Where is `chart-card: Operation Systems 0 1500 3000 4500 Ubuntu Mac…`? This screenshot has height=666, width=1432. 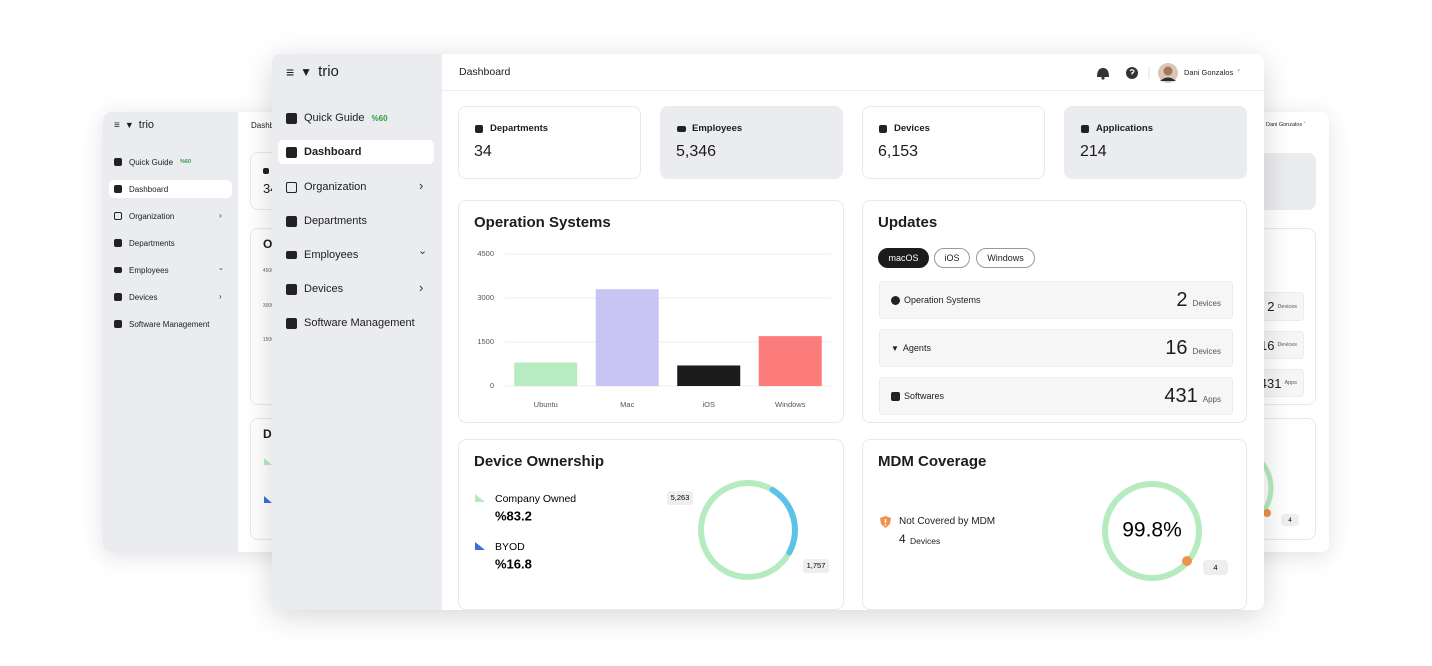 chart-card: Operation Systems 0 1500 3000 4500 Ubuntu Mac… is located at coordinates (651, 311).